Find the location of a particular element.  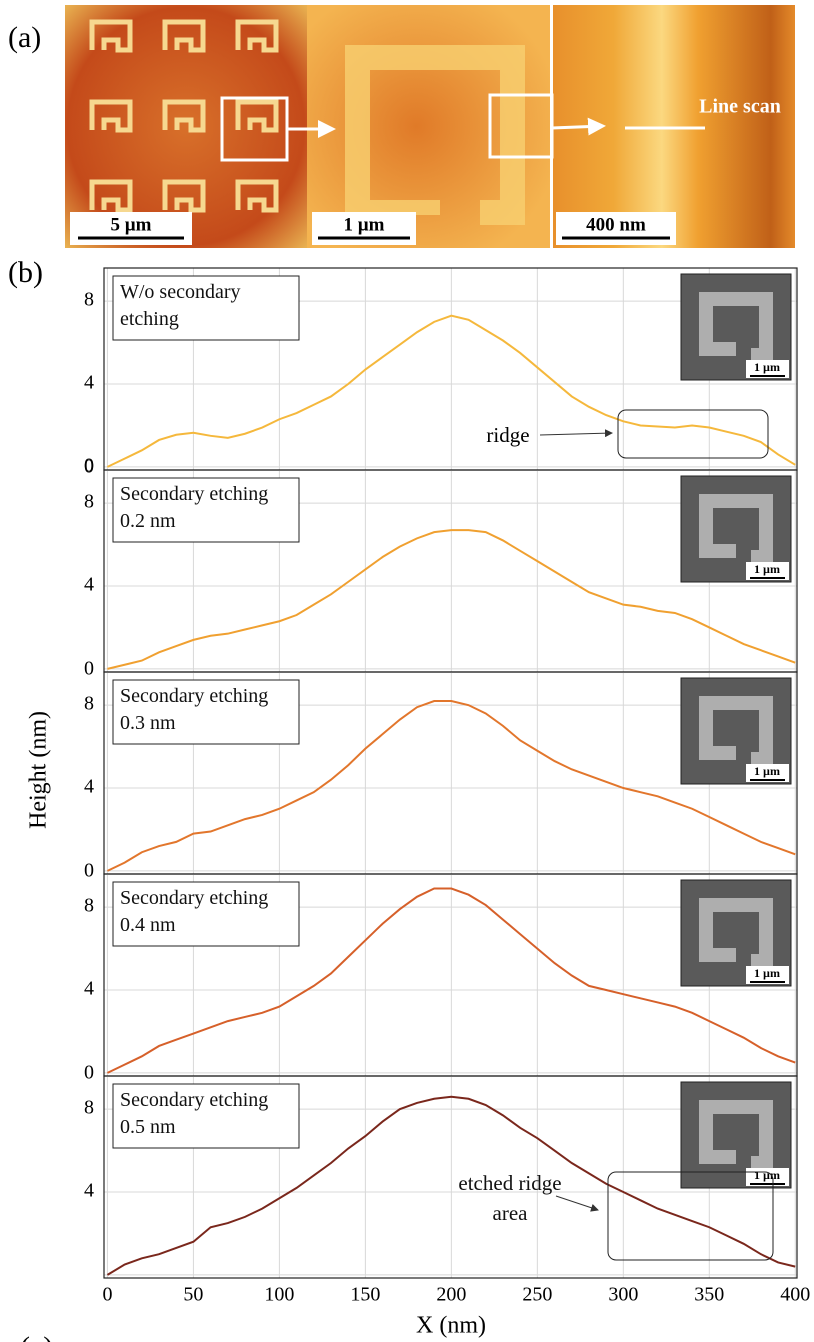

x-tick-label: 50 is located at coordinates (193, 1295).